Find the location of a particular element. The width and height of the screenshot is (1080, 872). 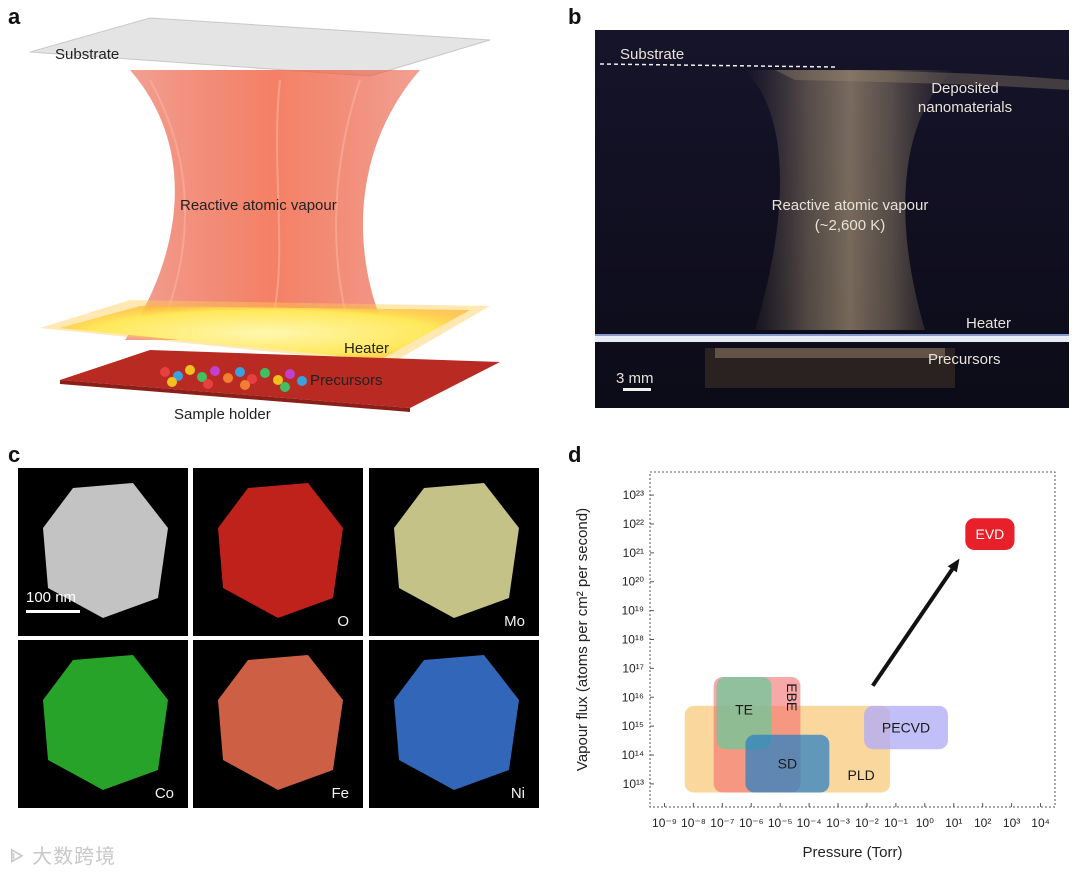

region-pecvd is located at coordinates (906, 727).